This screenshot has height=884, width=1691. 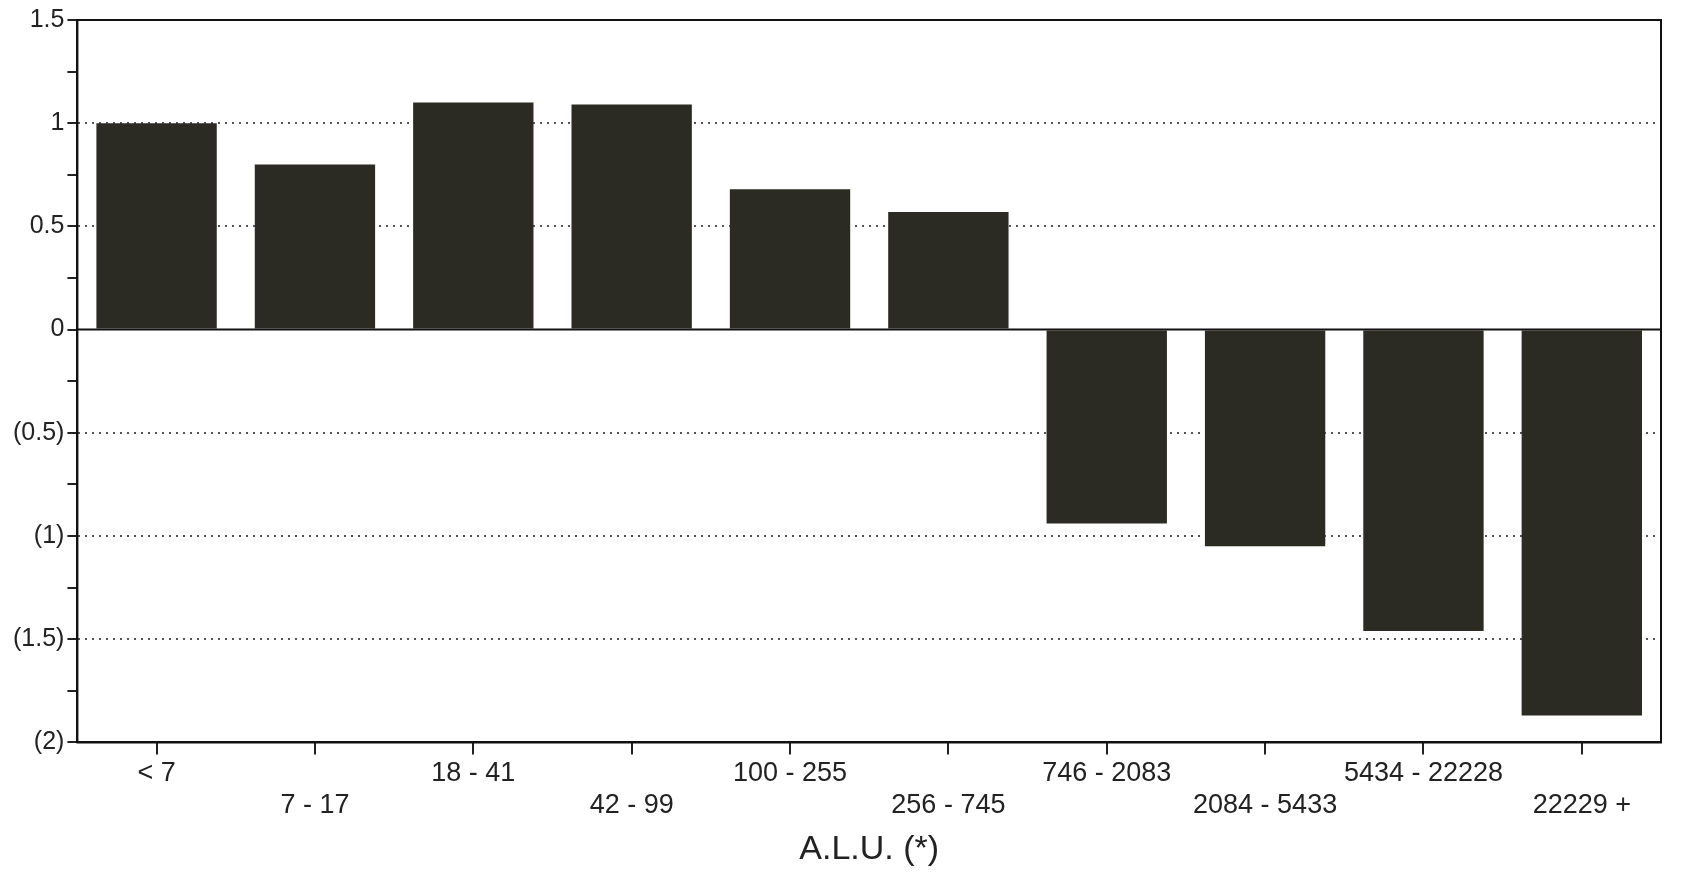 I want to click on y-tick-label: 0.5, so click(x=47, y=224).